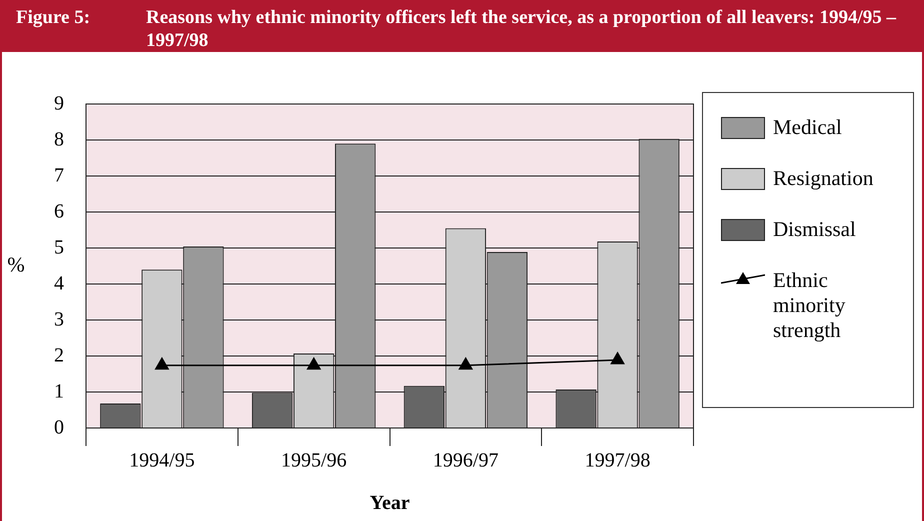 This screenshot has height=521, width=924. What do you see at coordinates (59, 427) in the screenshot?
I see `y-tick-label: 0` at bounding box center [59, 427].